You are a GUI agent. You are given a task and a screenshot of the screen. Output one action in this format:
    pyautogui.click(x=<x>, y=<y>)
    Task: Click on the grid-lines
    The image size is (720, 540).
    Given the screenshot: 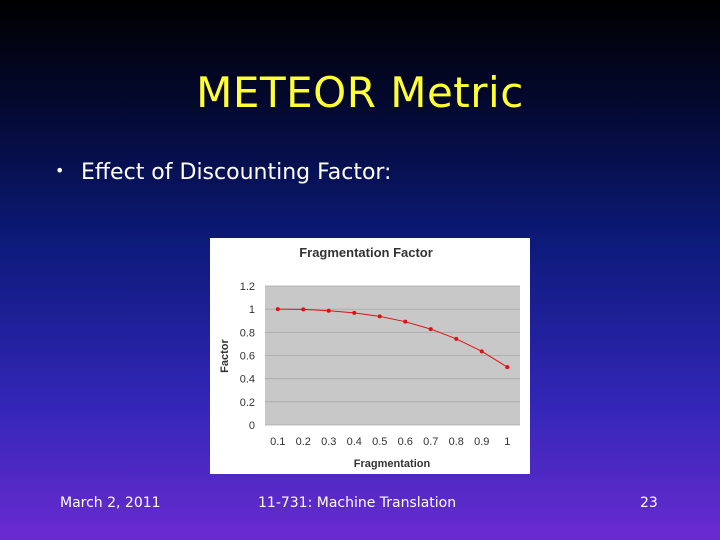 What is the action you would take?
    pyautogui.click(x=392, y=355)
    